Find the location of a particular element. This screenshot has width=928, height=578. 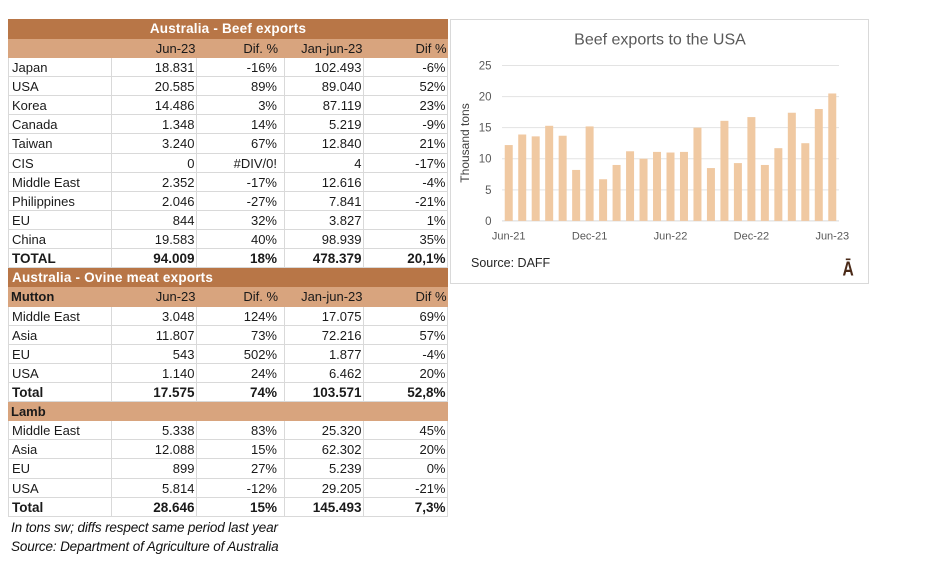

svg-text: Source: DAFF is located at coordinates (511, 263).